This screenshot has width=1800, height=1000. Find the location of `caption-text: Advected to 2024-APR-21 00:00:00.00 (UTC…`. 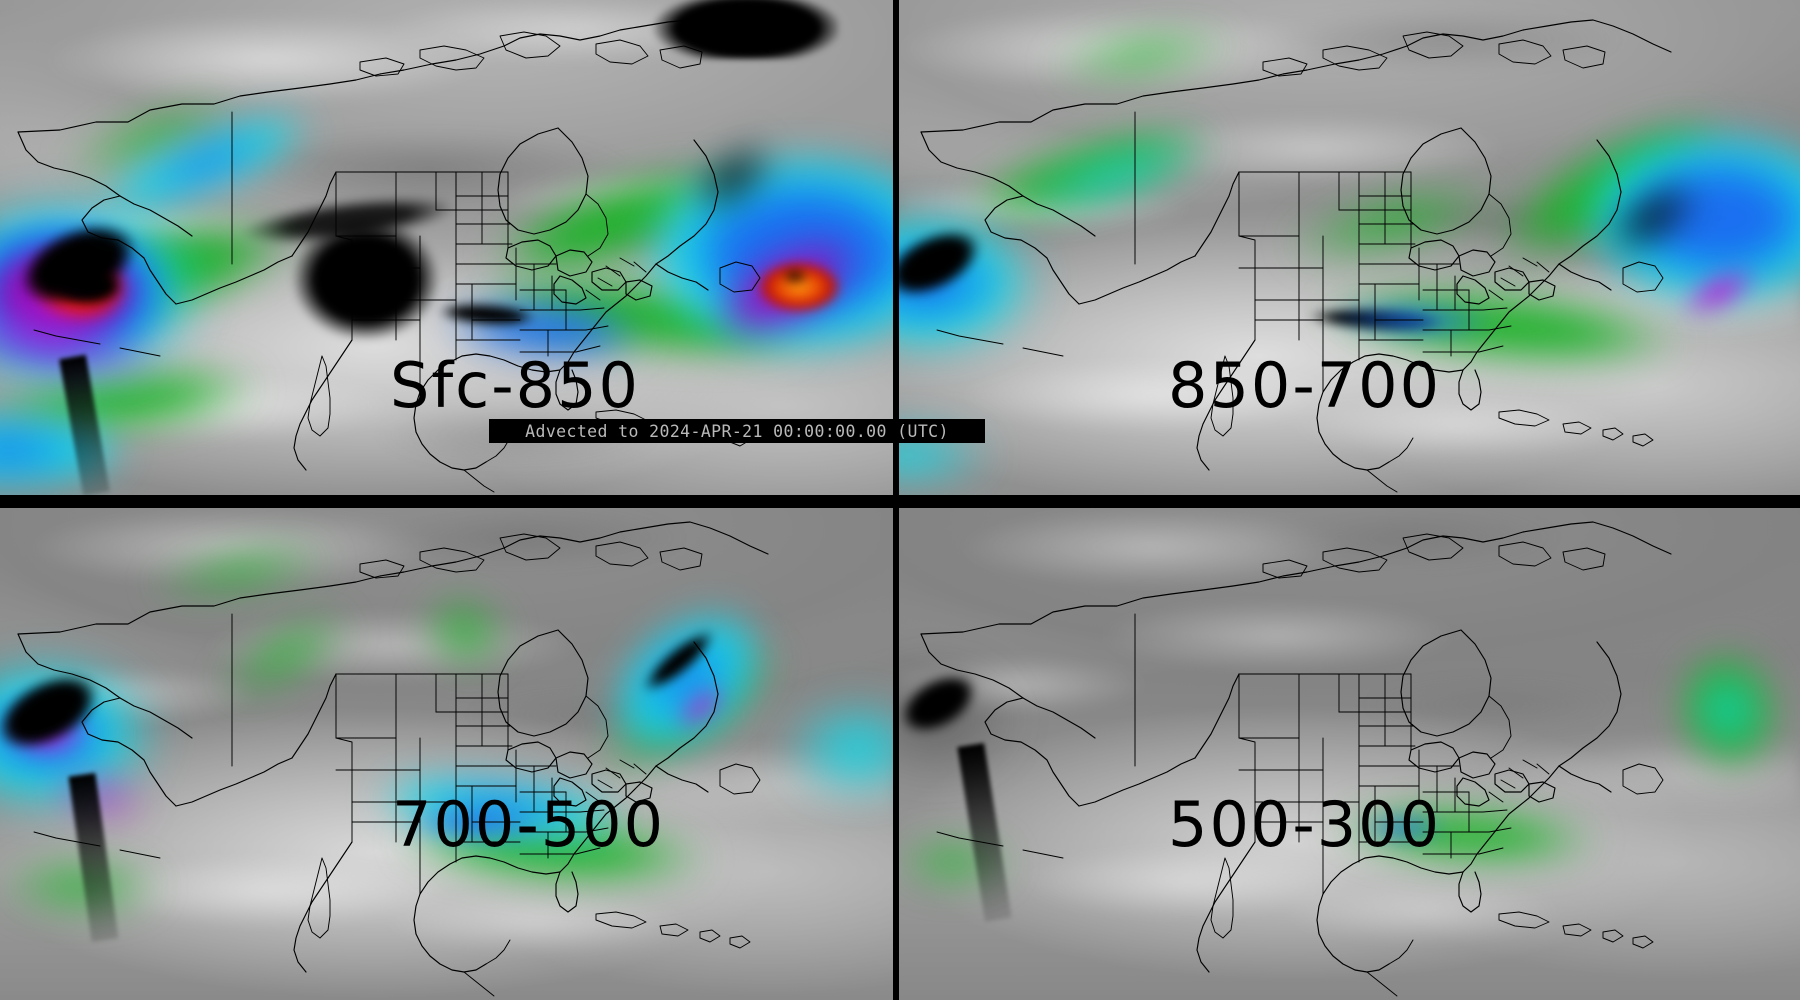

caption-text: Advected to 2024-APR-21 00:00:00.00 (UTC… is located at coordinates (737, 431).